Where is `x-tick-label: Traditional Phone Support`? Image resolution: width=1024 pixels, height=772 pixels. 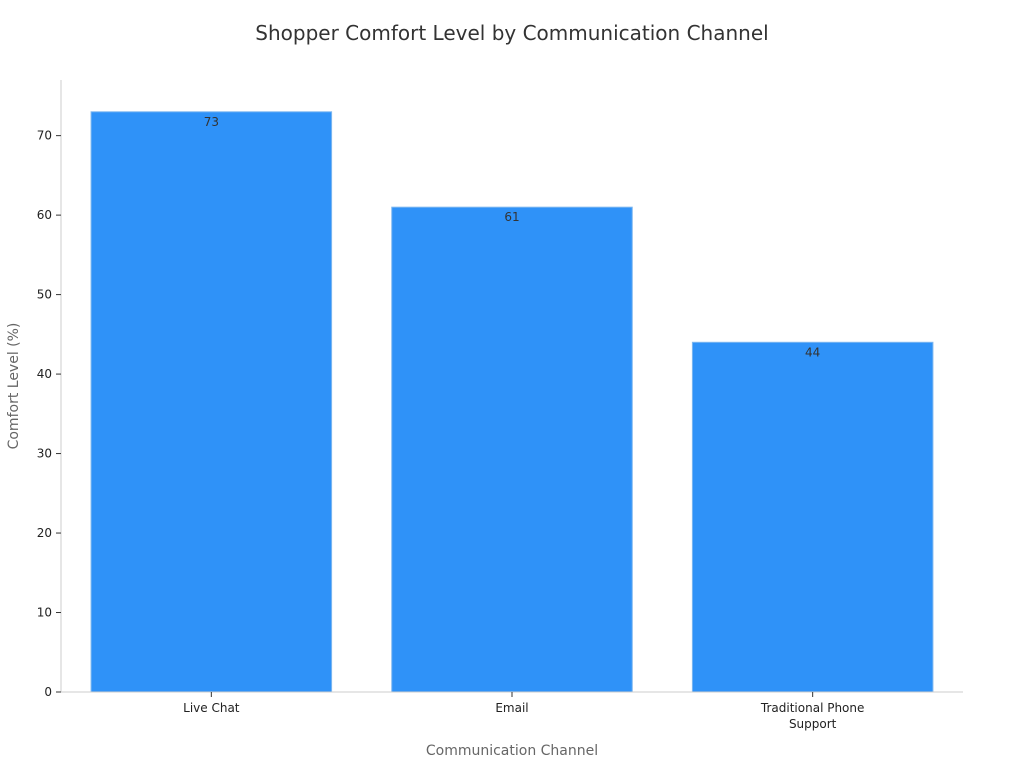
x-tick-label: Traditional Phone Support is located at coordinates (812, 716).